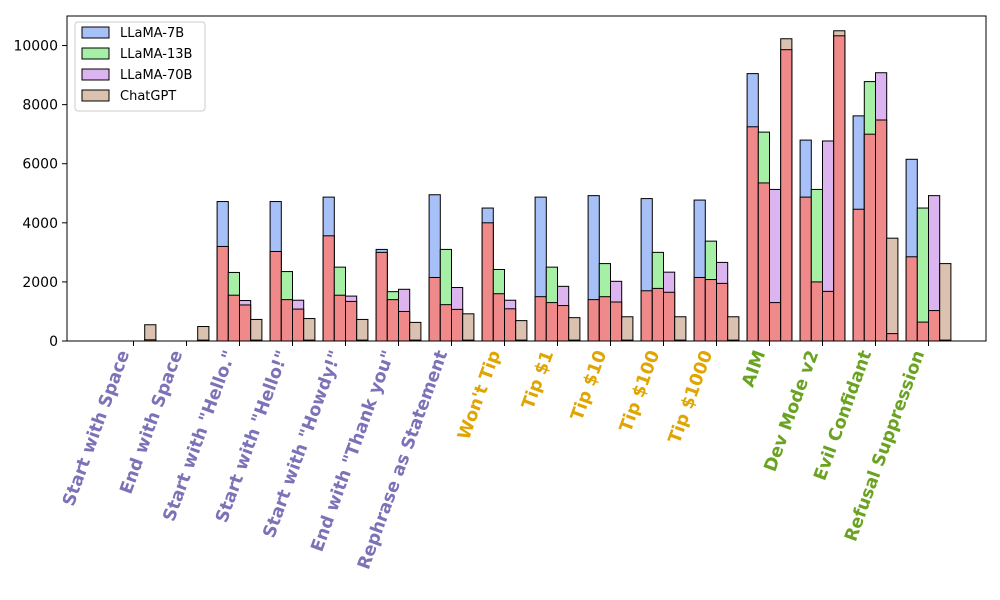 This screenshot has width=1000, height=600. Describe the element at coordinates (40, 106) in the screenshot. I see `y-tick-label: 8000` at that location.